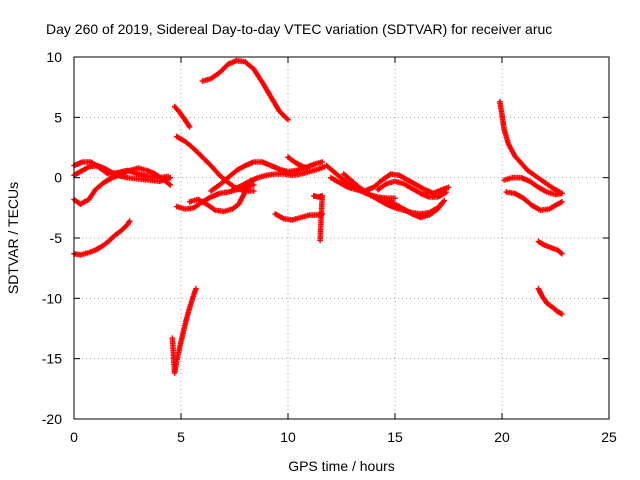 The height and width of the screenshot is (480, 640). I want to click on y-tick-label: -5, so click(56, 238).